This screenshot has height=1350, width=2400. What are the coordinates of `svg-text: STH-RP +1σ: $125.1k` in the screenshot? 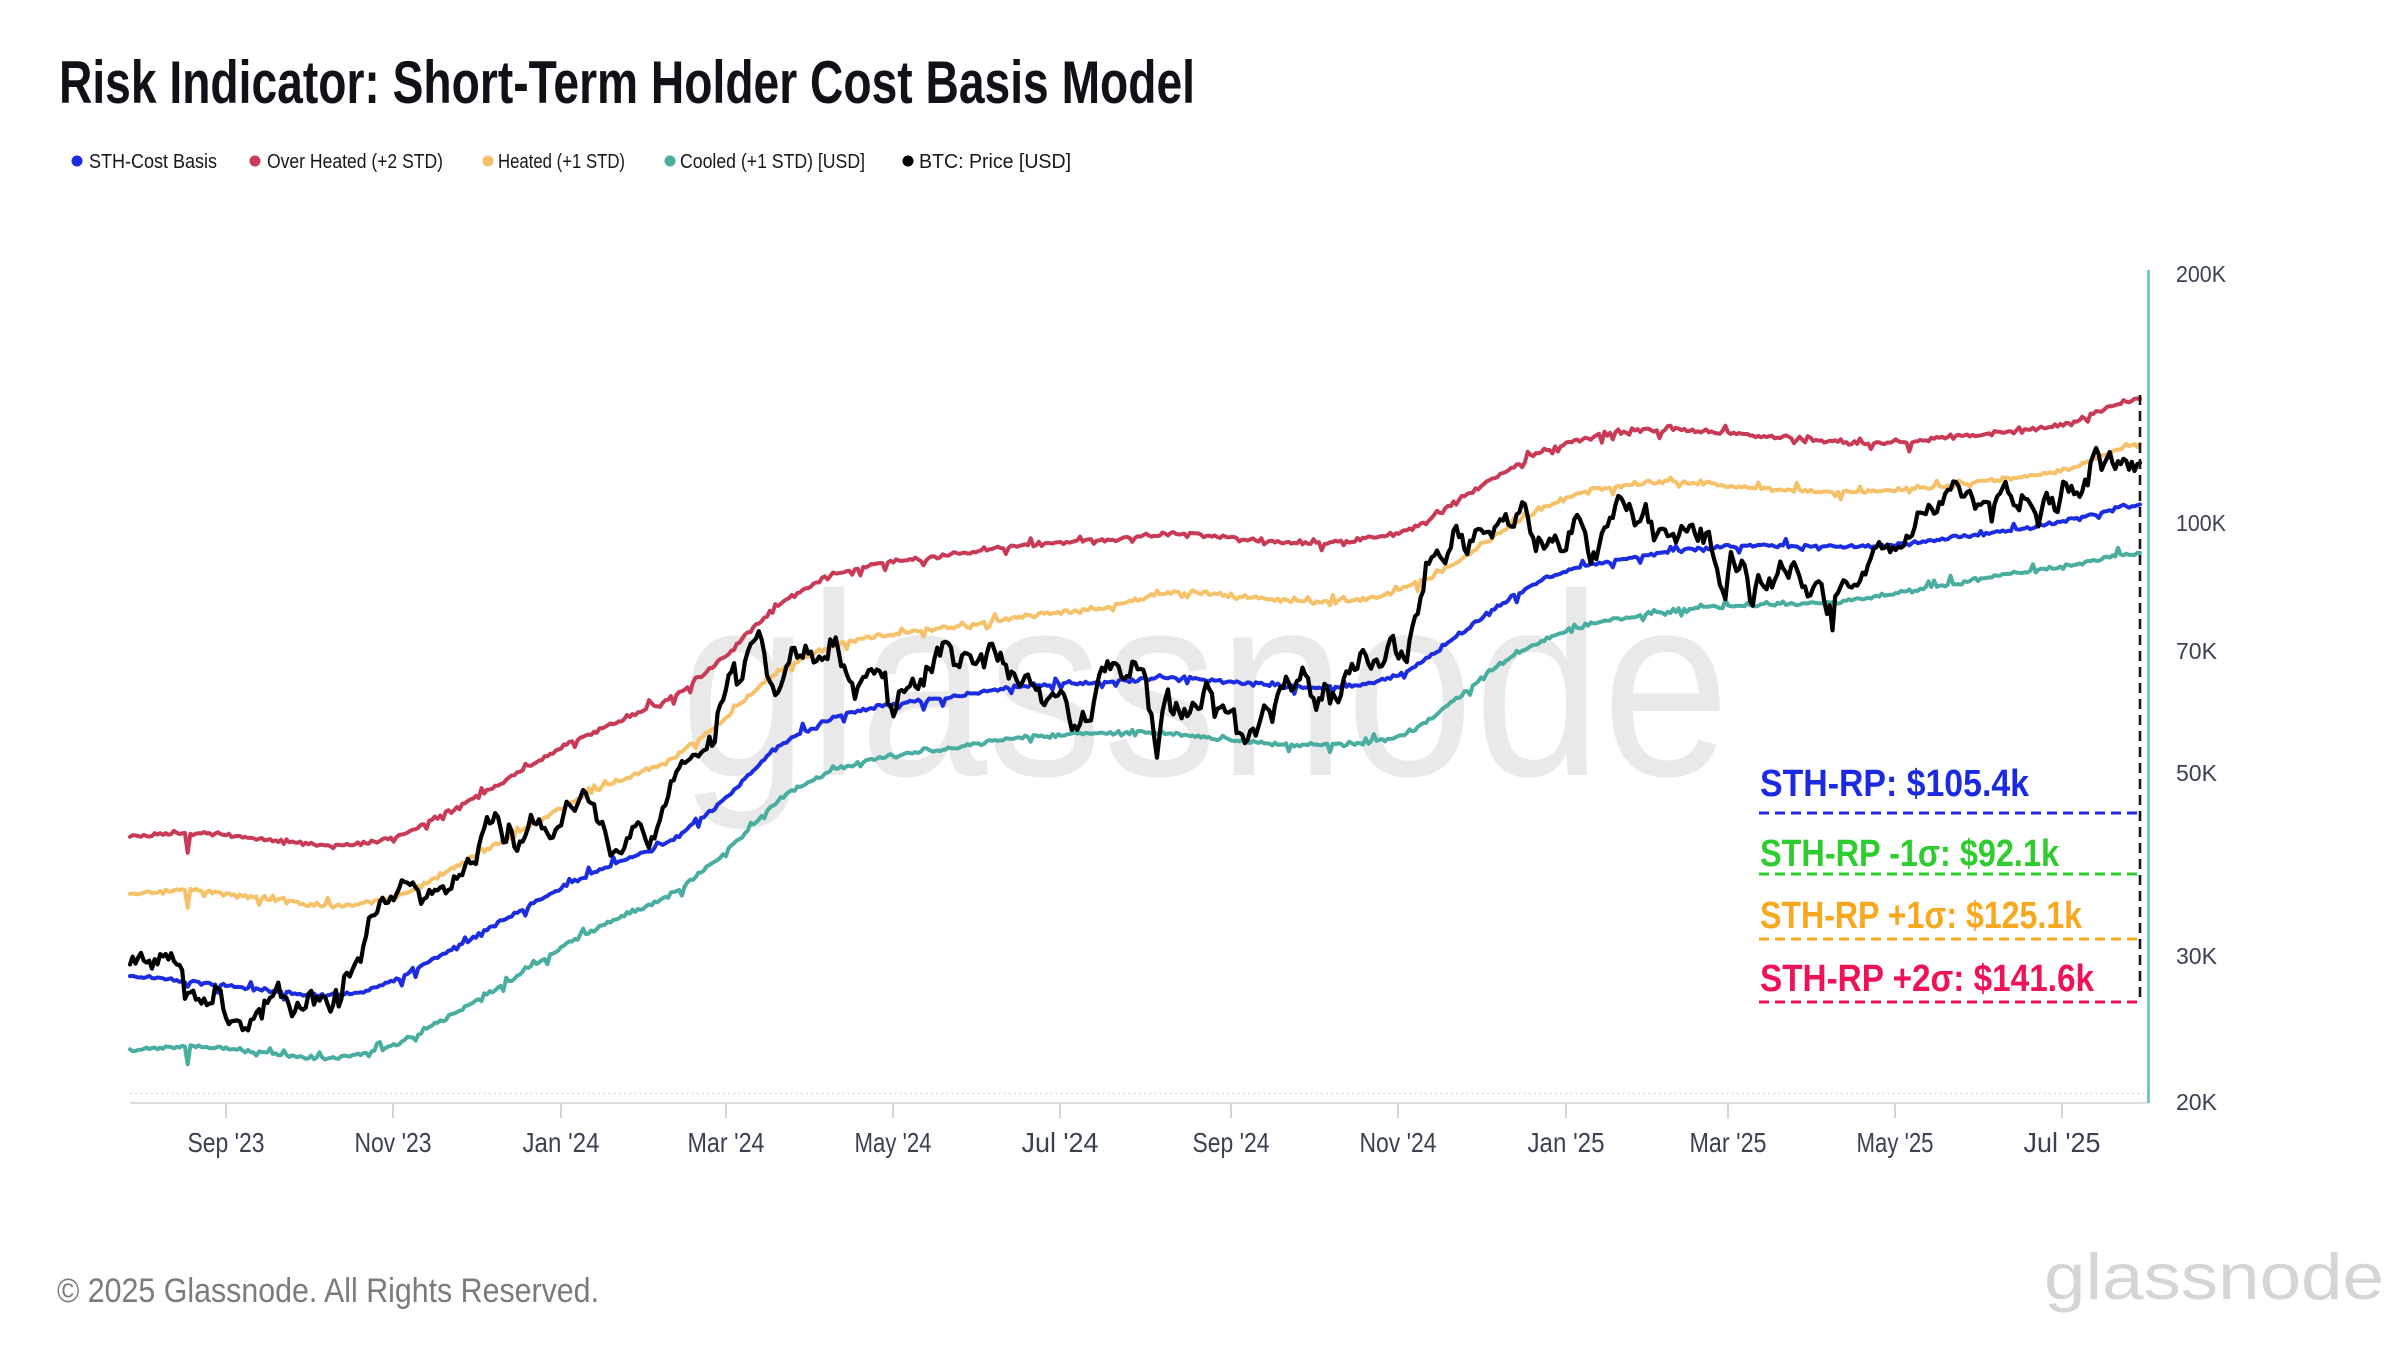 It's located at (1921, 916).